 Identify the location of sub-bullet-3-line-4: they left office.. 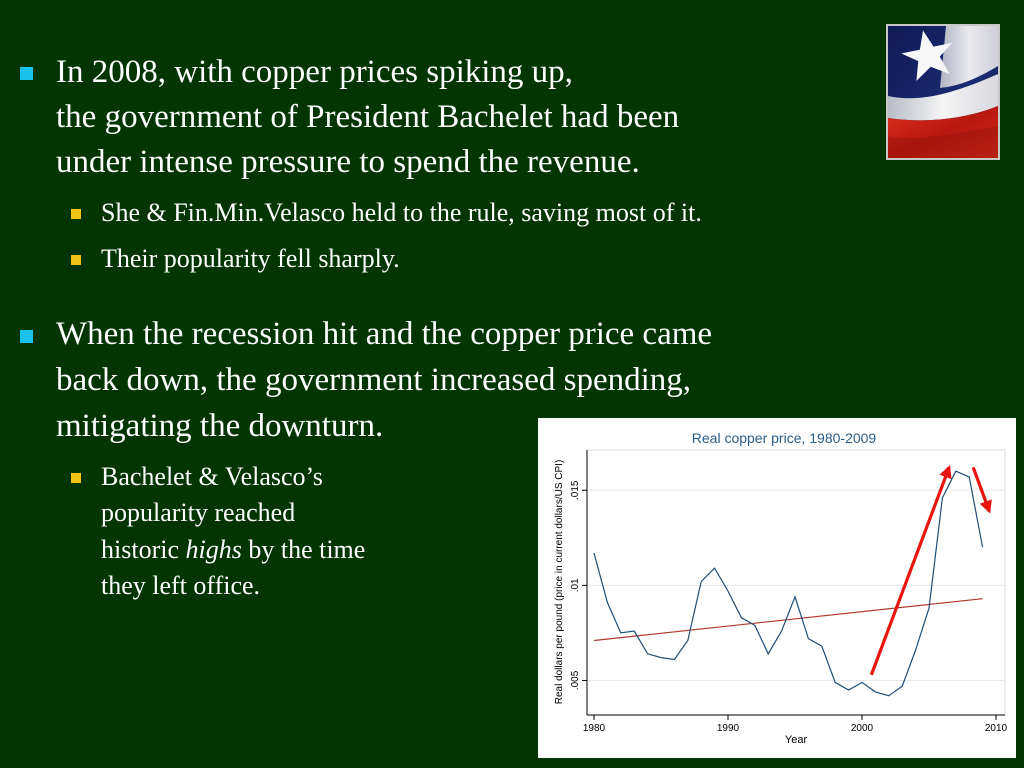
(181, 585).